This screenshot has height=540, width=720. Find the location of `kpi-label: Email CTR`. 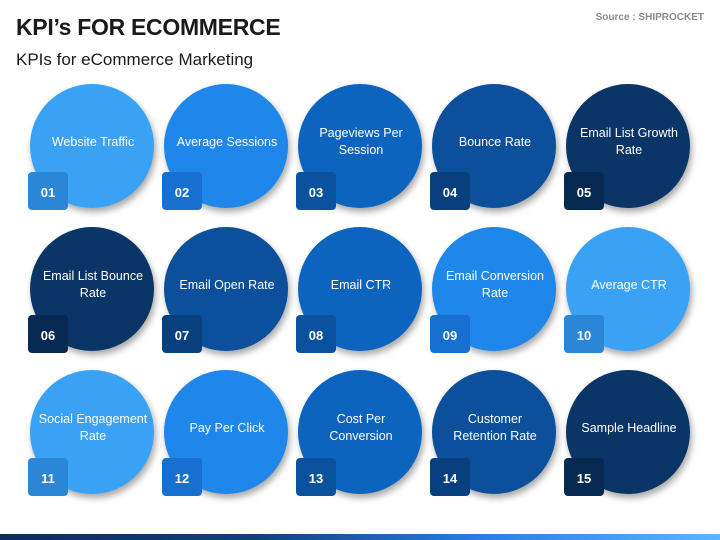

kpi-label: Email CTR is located at coordinates (361, 284).